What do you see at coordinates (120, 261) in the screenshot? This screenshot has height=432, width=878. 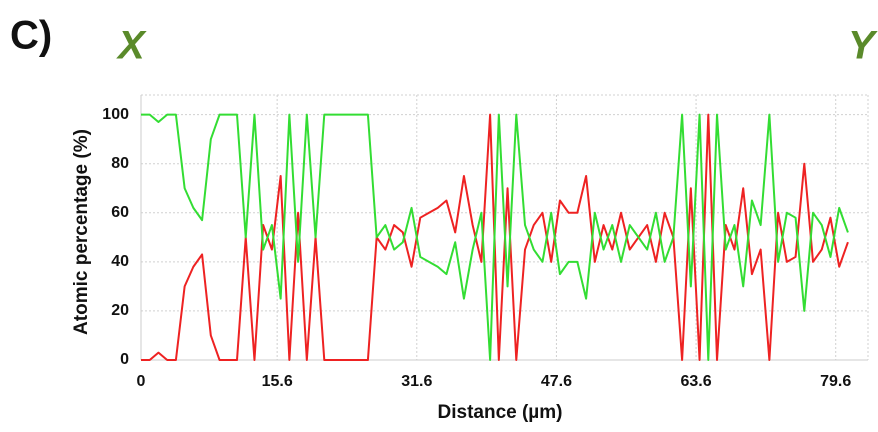 I see `y-tick-label: 40` at bounding box center [120, 261].